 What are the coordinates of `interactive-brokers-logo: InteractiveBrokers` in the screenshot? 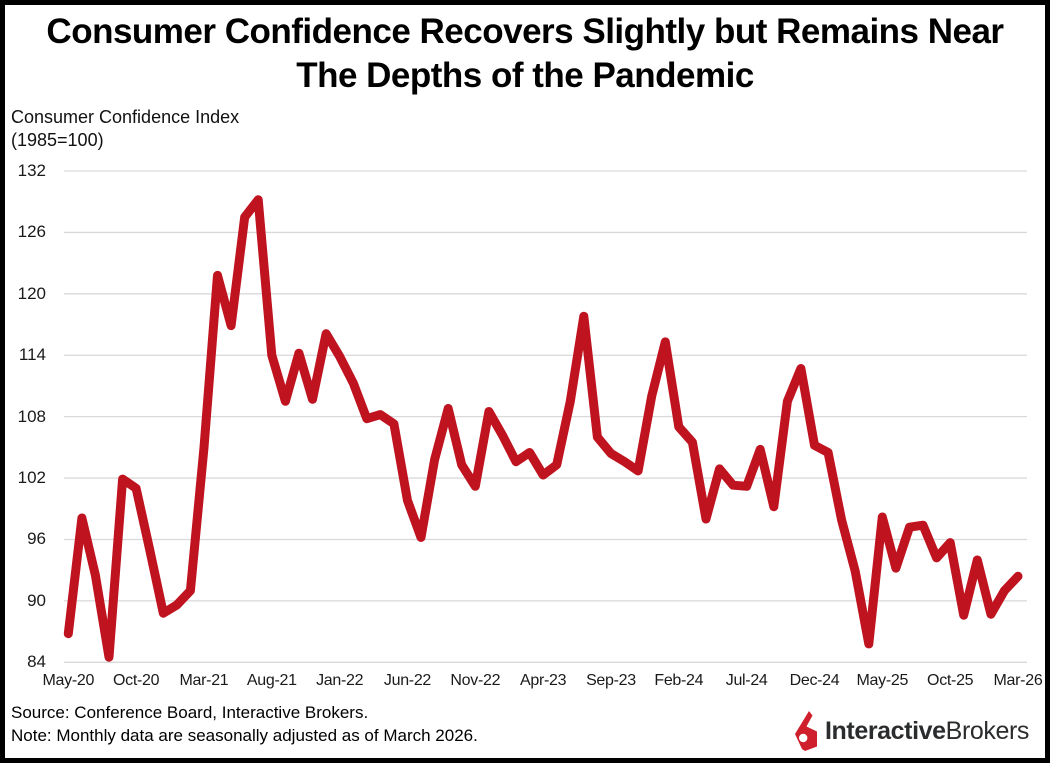 It's located at (911, 731).